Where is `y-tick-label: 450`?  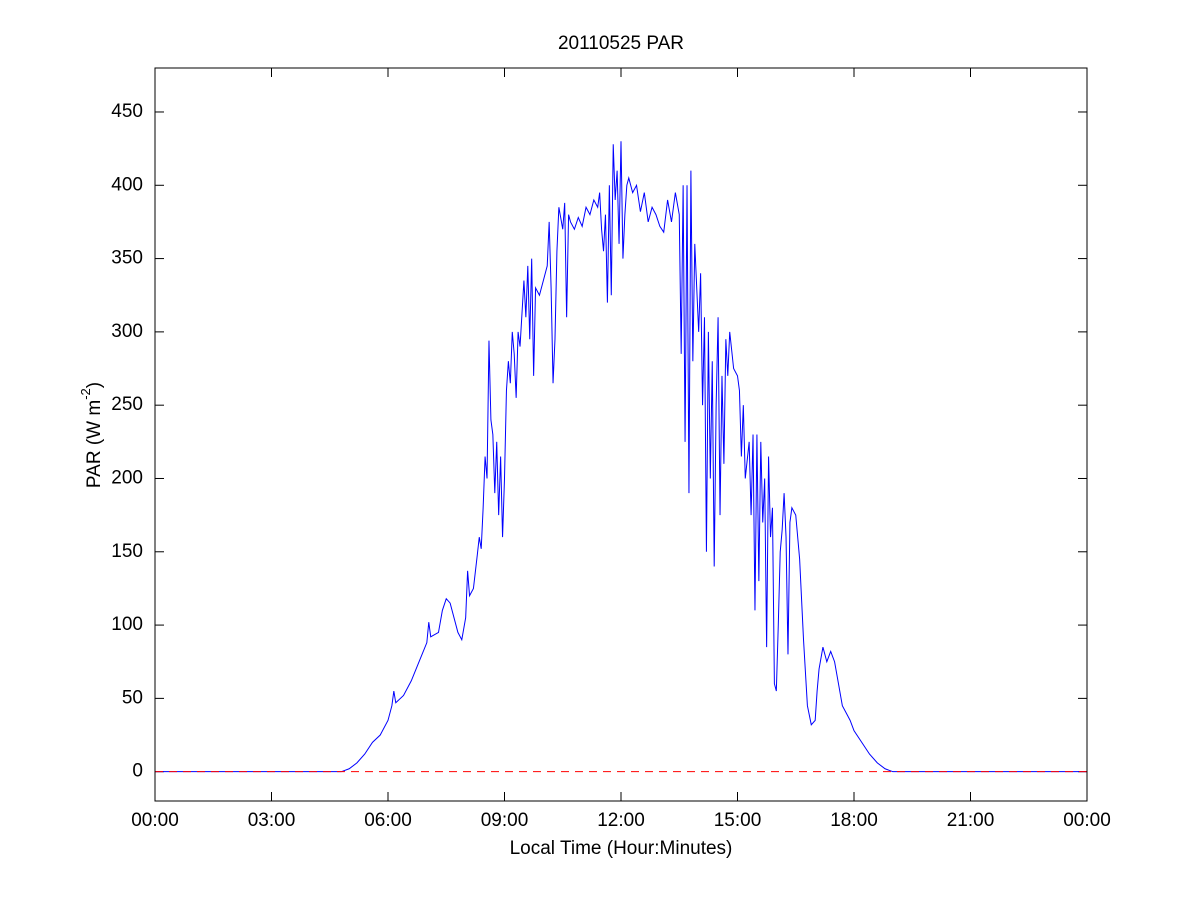
y-tick-label: 450 is located at coordinates (127, 111).